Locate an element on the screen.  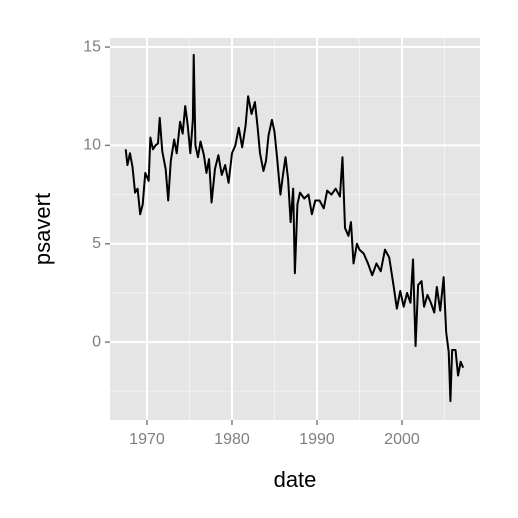
x-tick-label: 1990 is located at coordinates (317, 439).